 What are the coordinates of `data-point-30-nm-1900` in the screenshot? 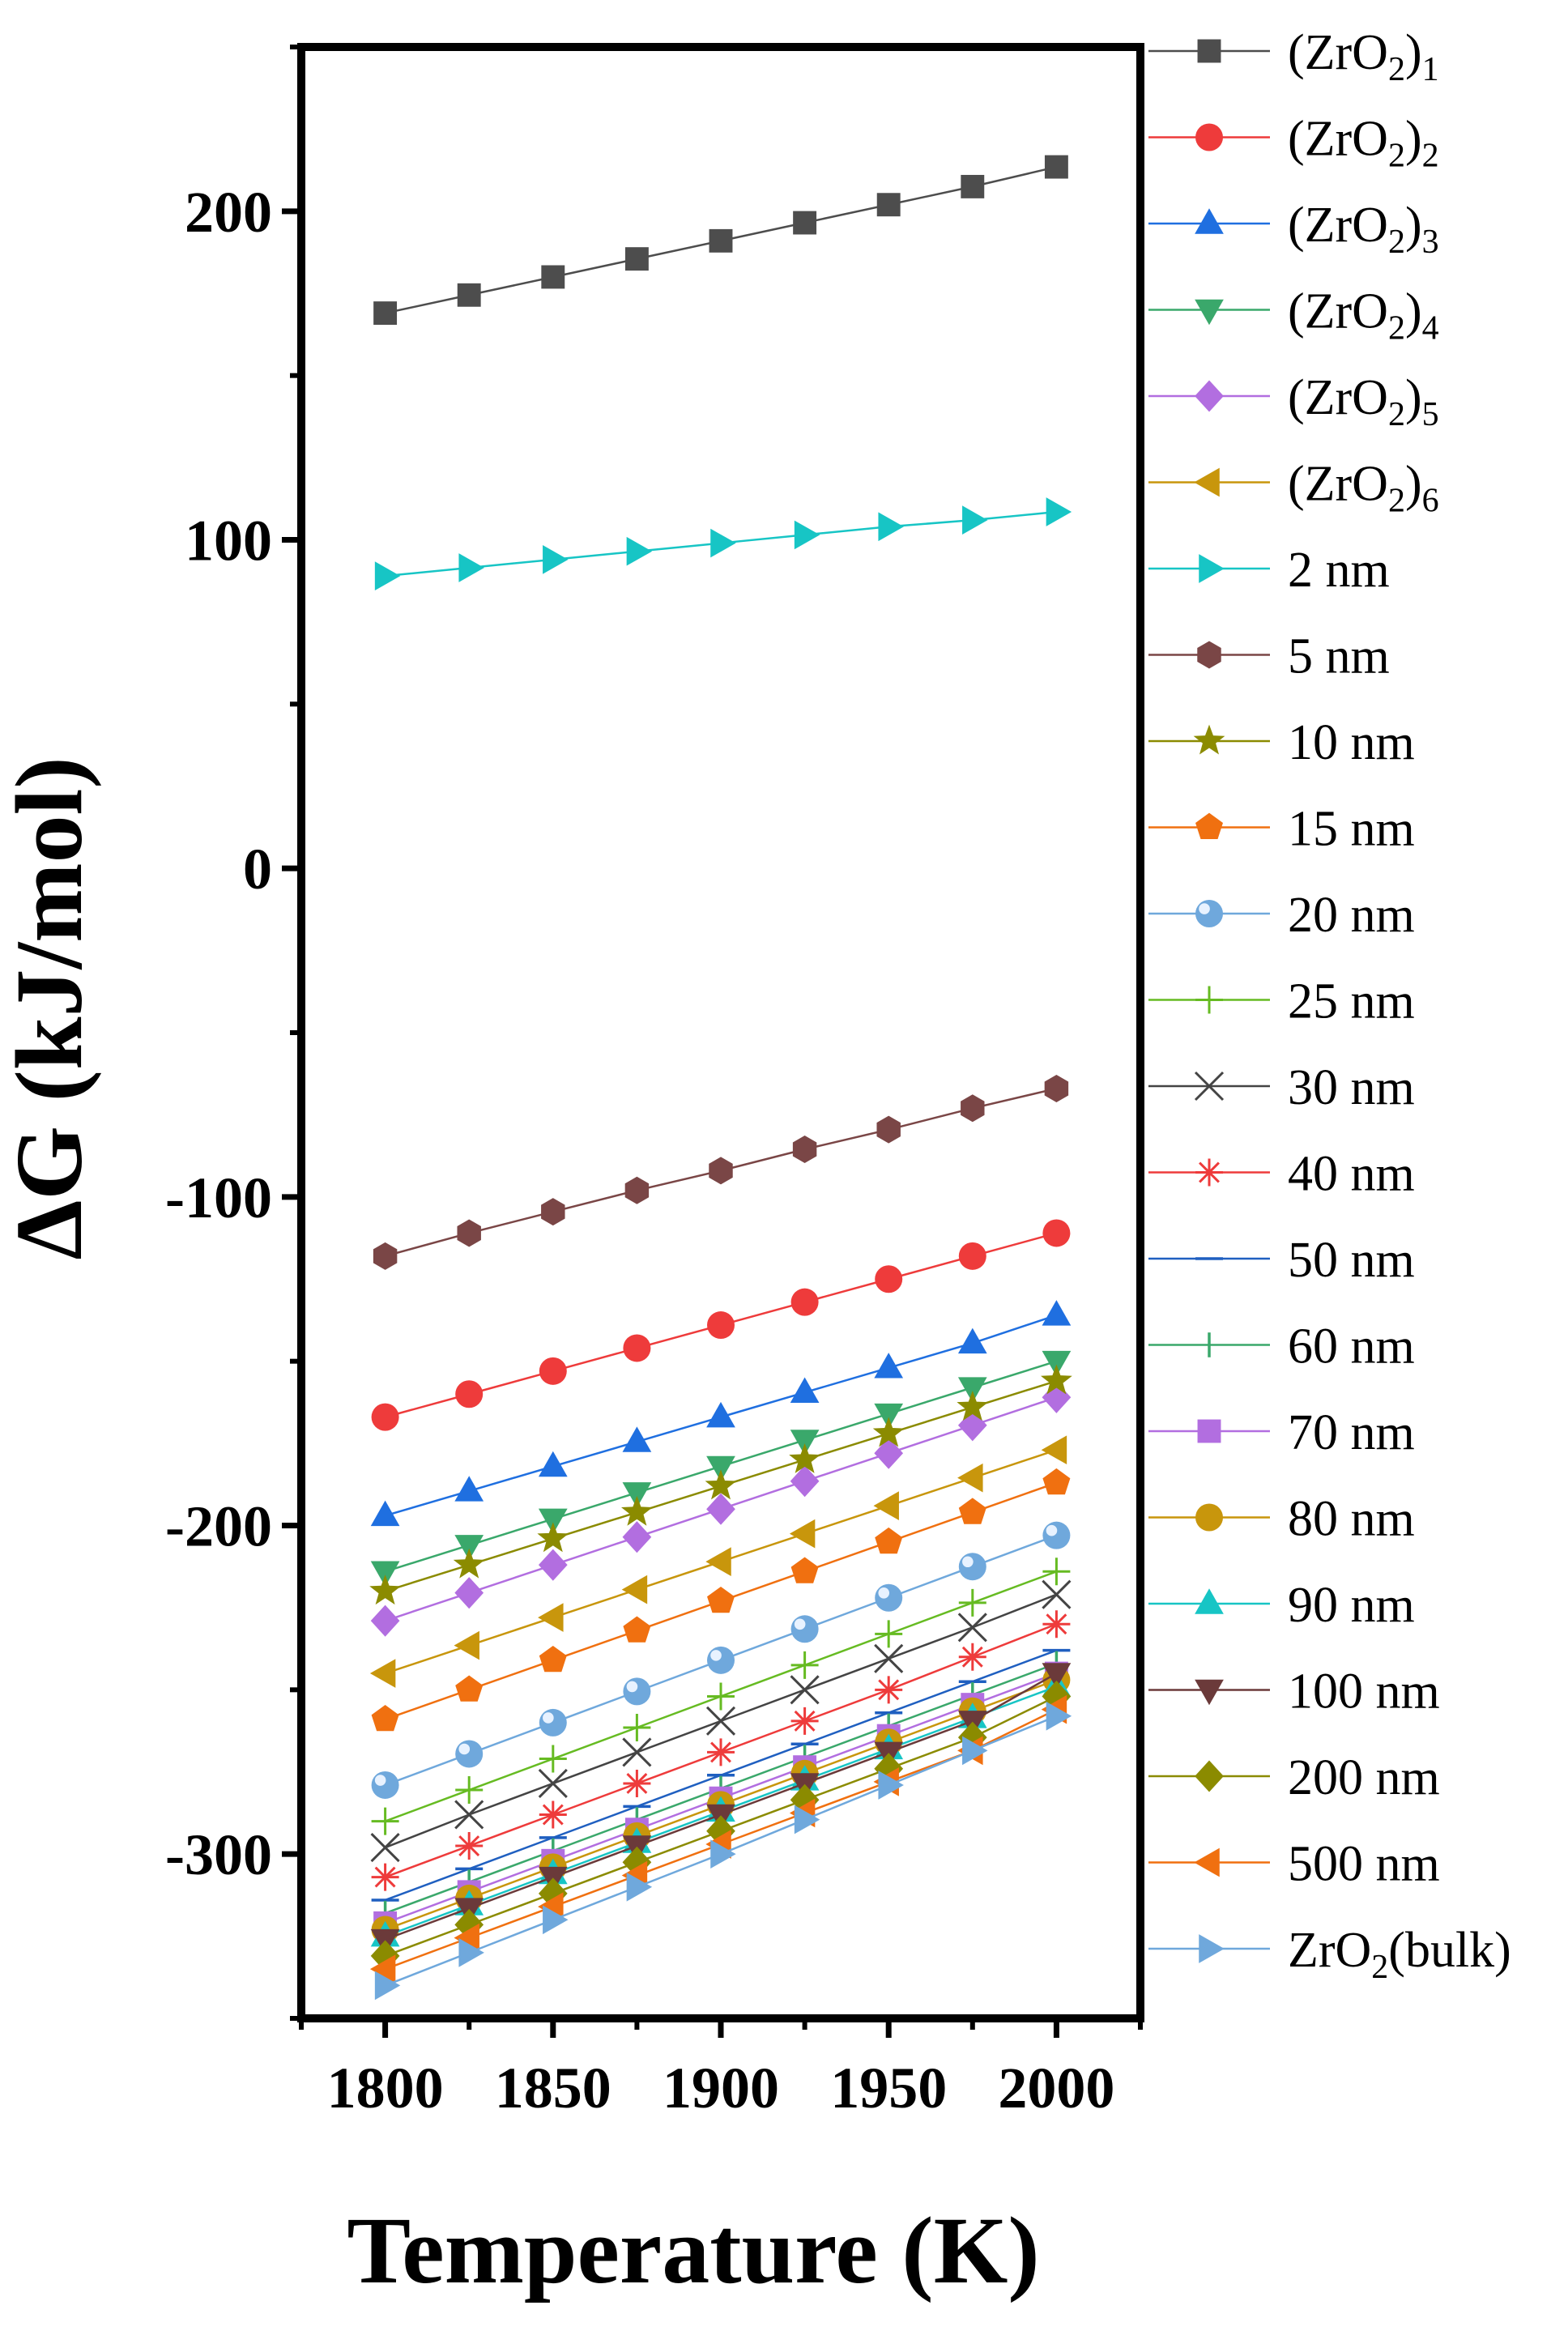 It's located at (720, 1721).